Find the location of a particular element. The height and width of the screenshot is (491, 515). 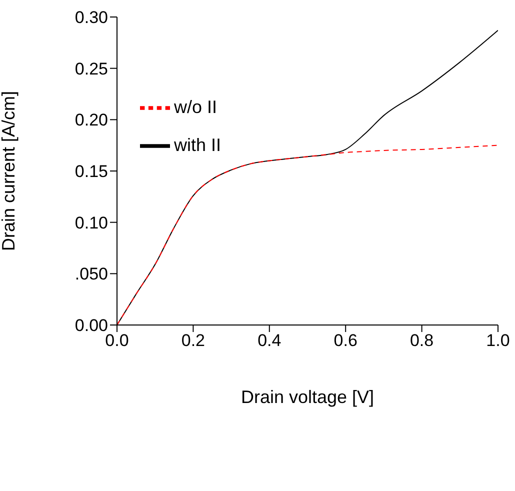

x-tick-label: 0.0 is located at coordinates (117, 340).